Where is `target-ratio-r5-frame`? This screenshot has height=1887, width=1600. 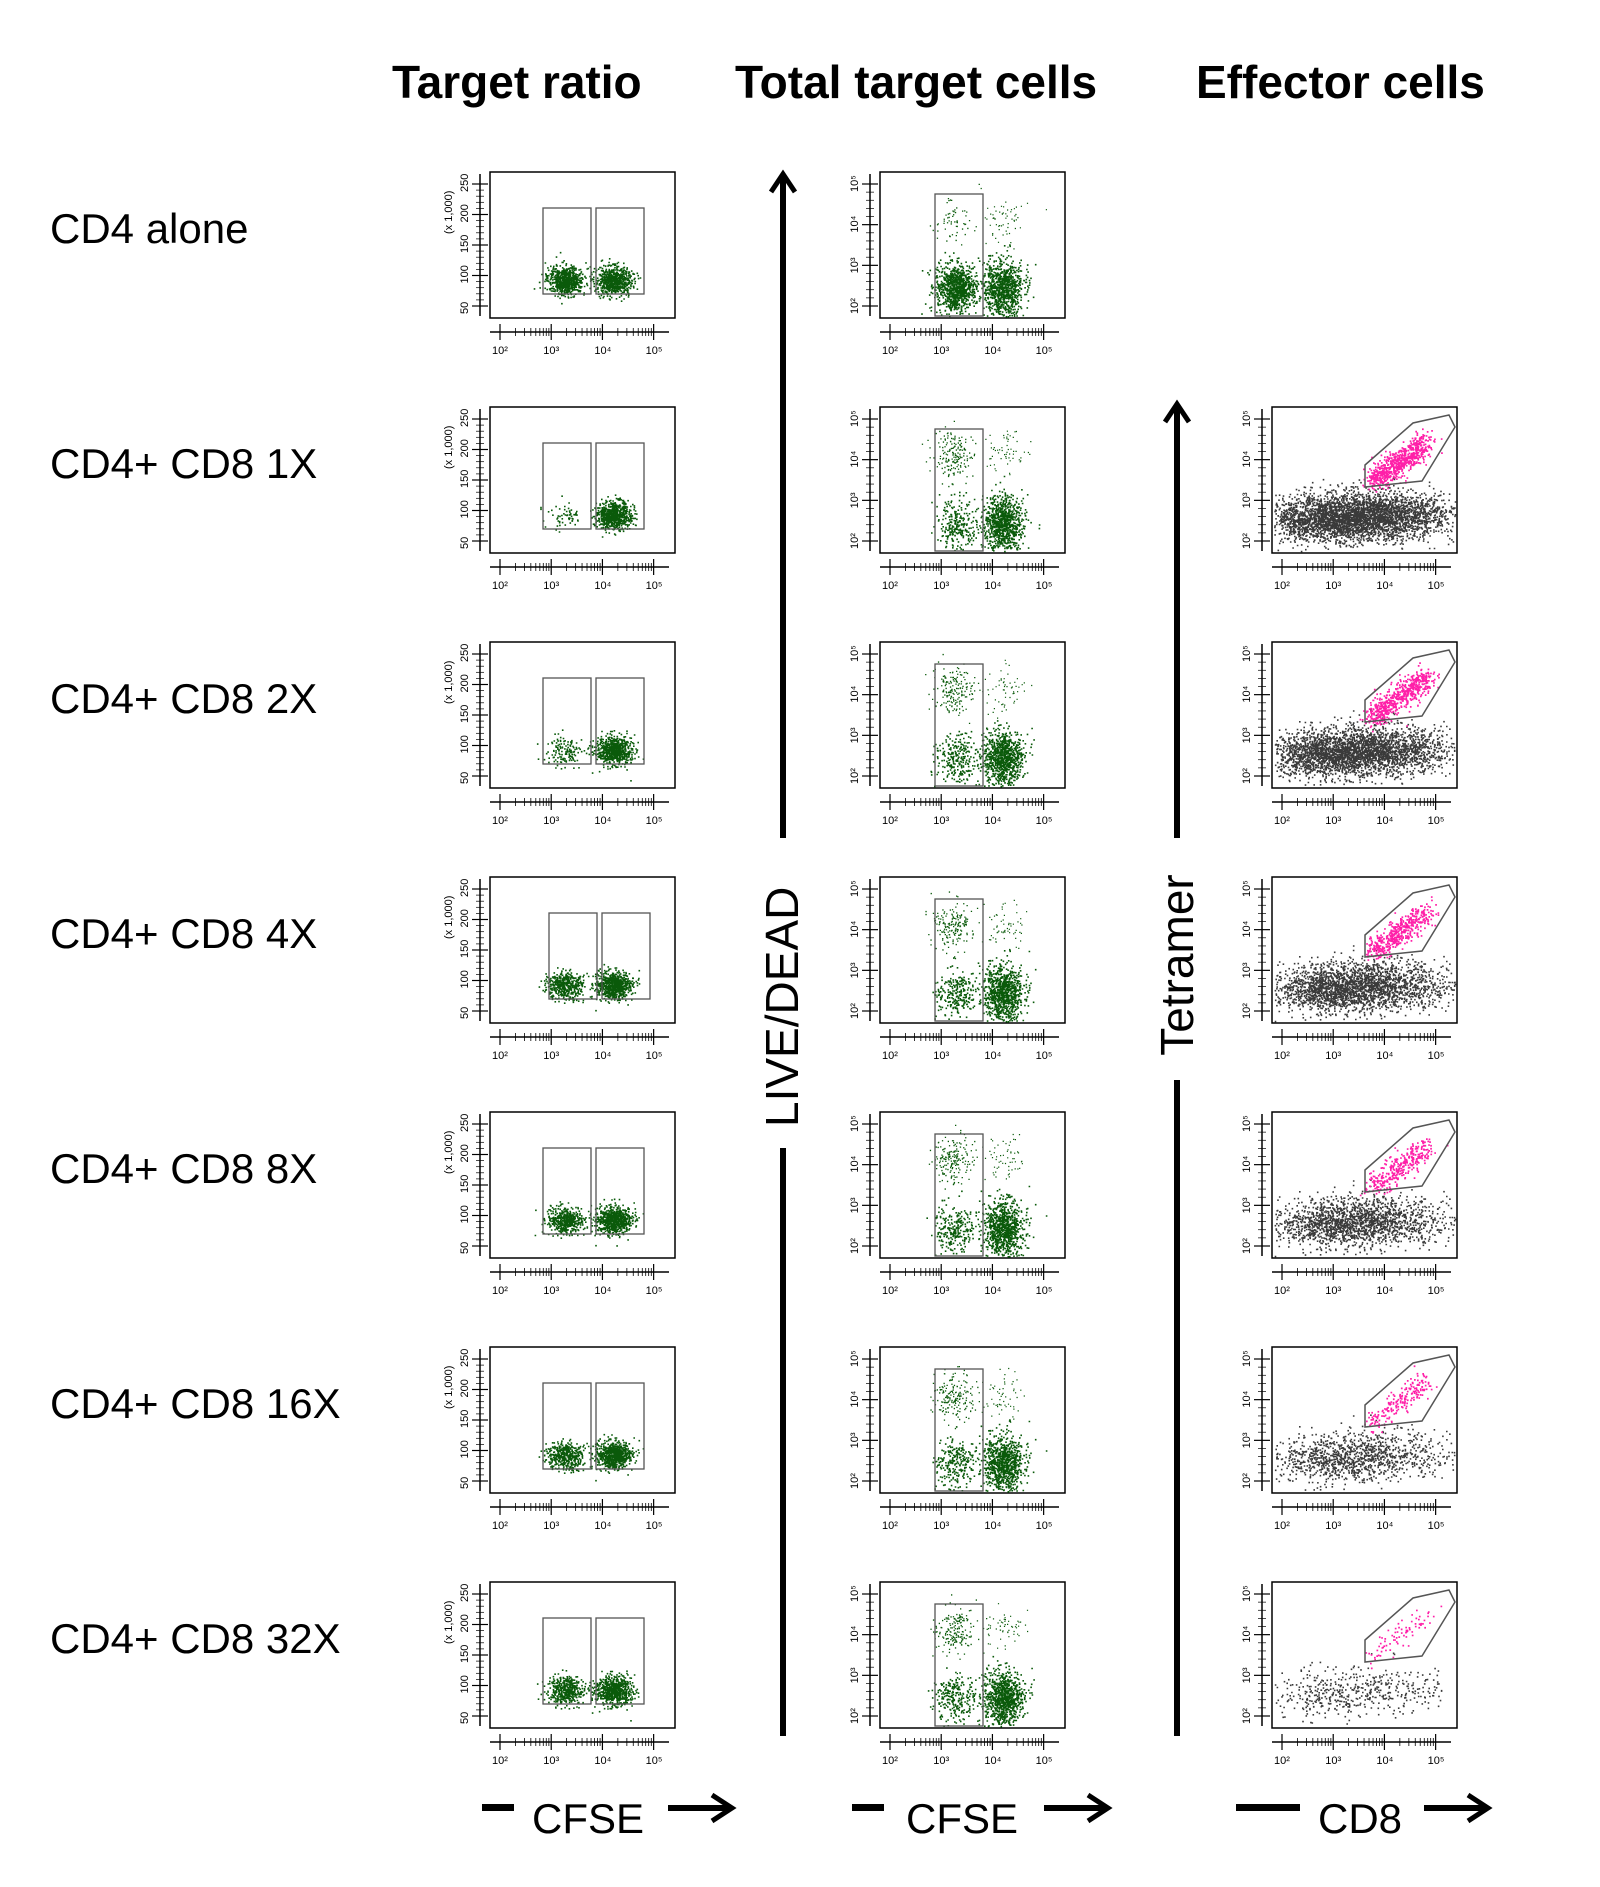
target-ratio-r5-frame is located at coordinates (582, 1420).